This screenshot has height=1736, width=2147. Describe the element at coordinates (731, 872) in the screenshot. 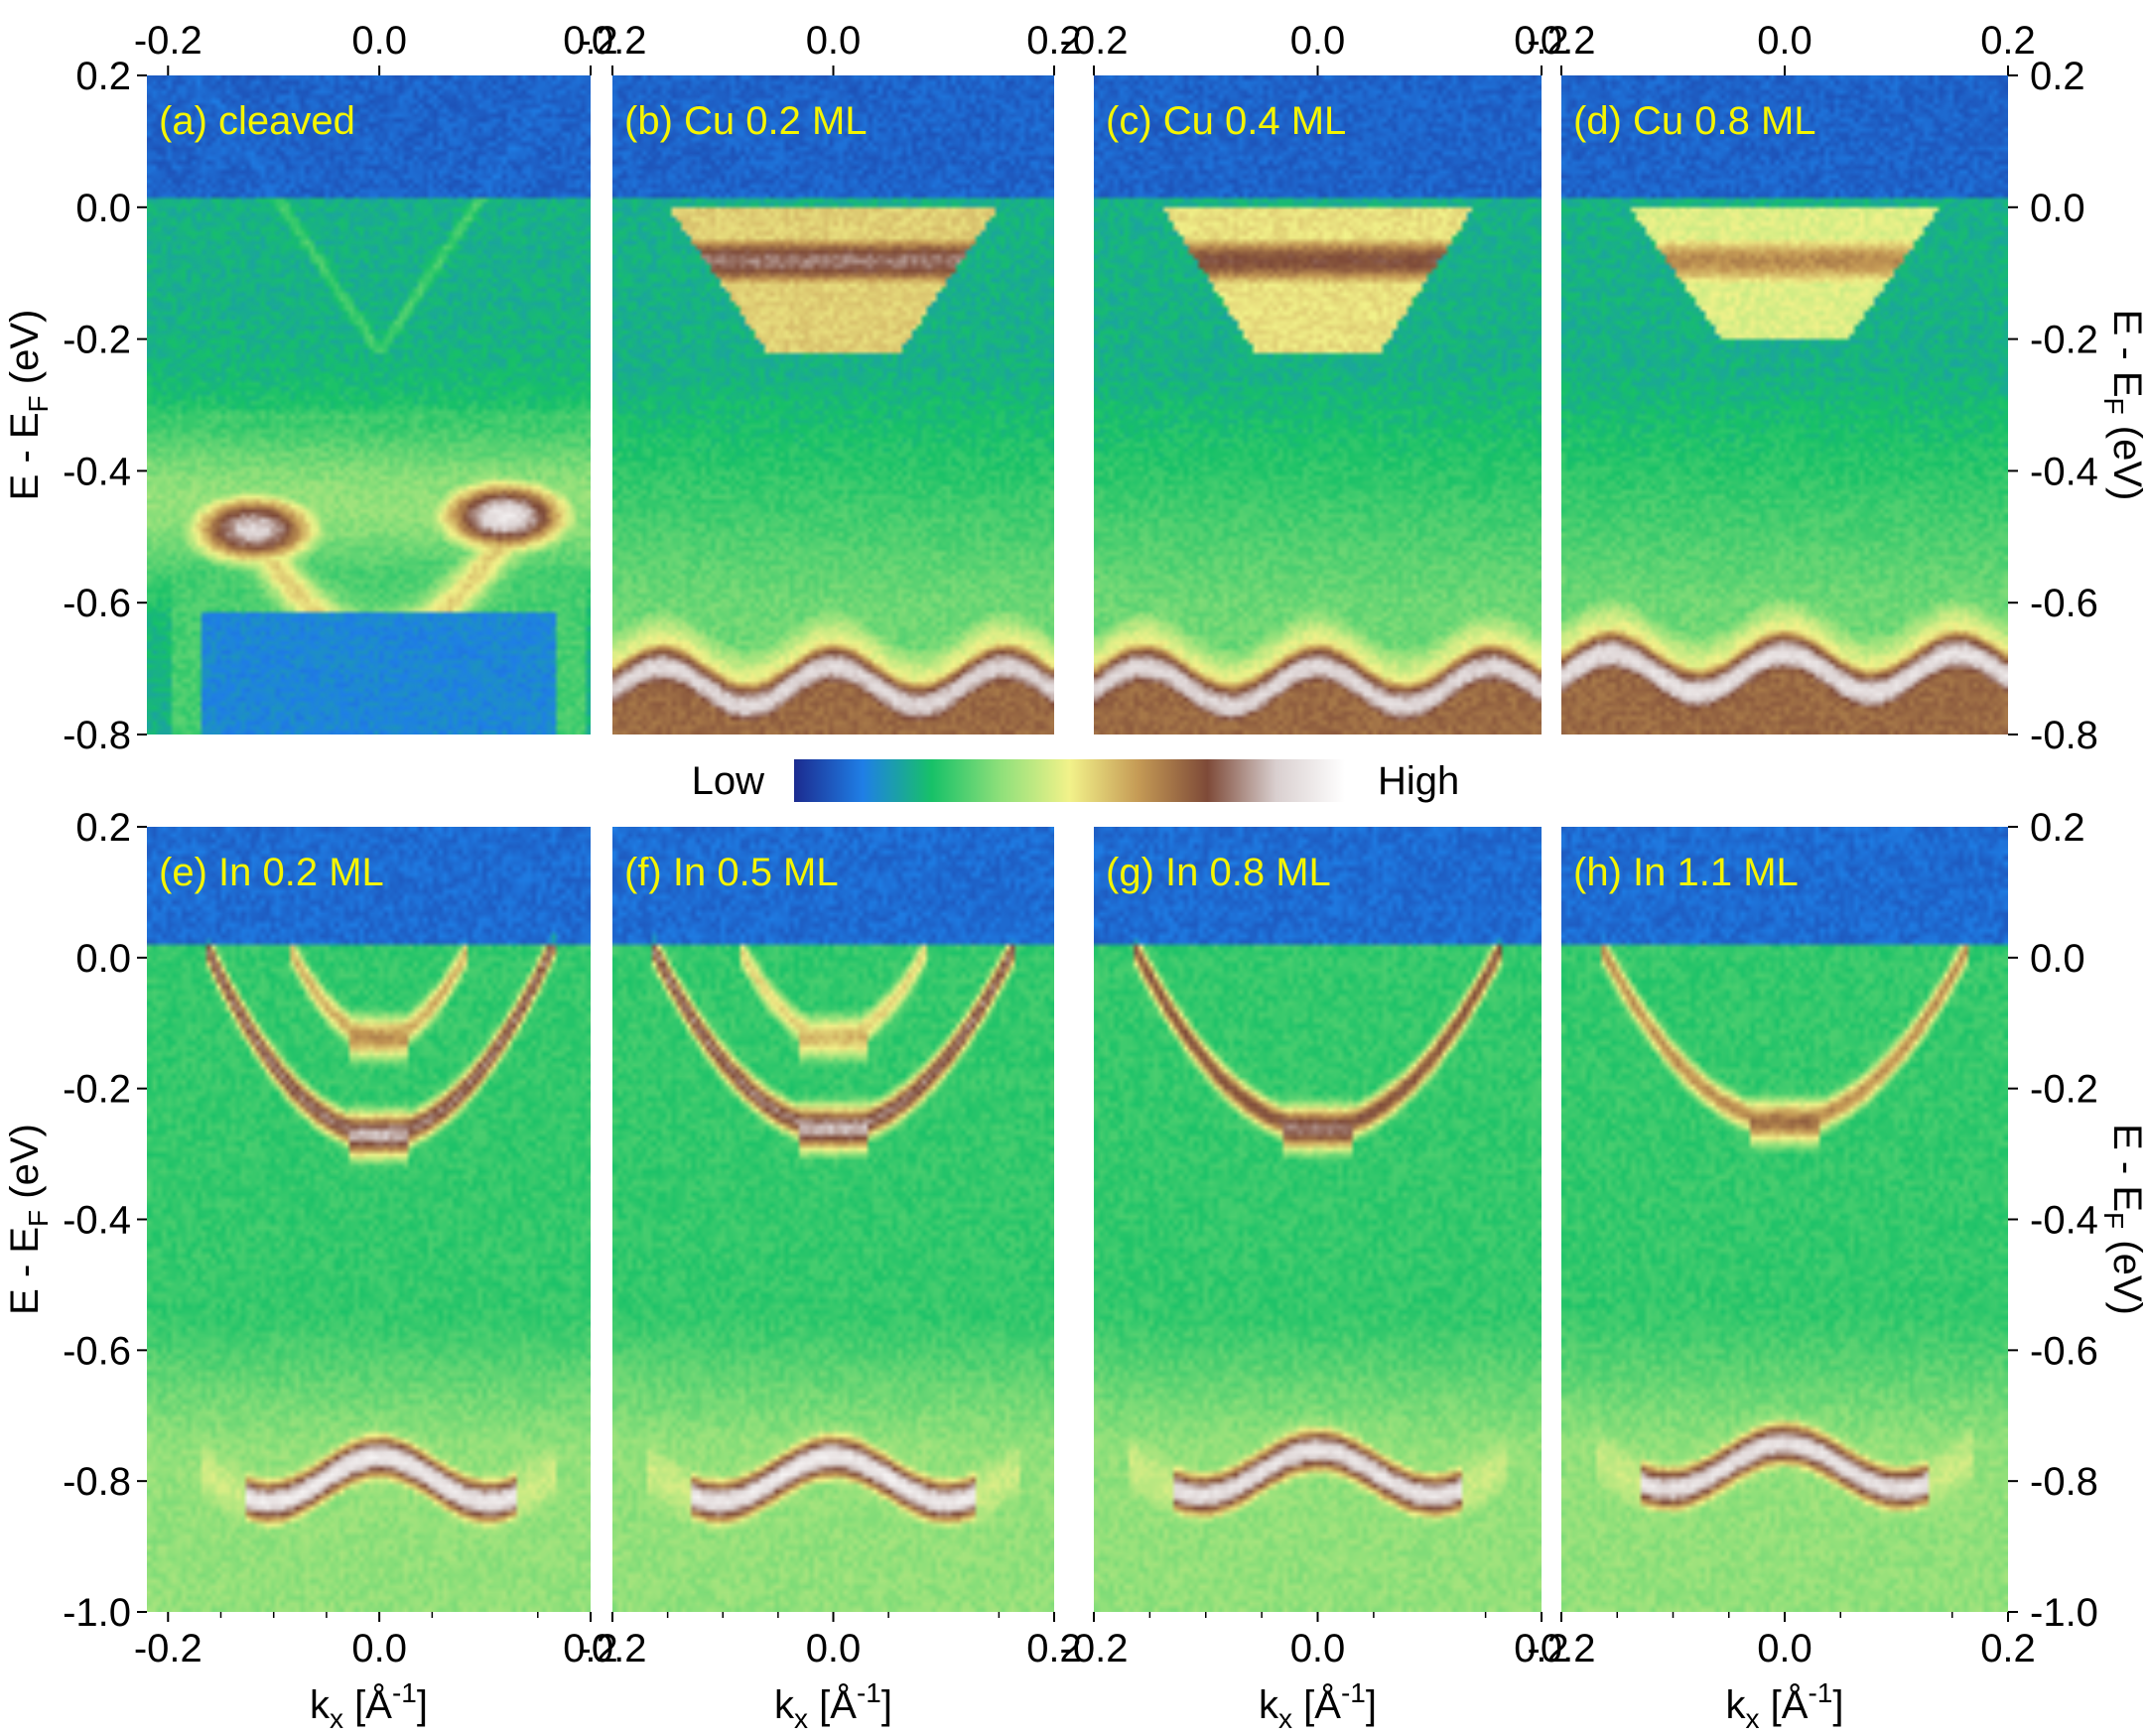

I see `panel-title: (f) In 0.5 ML` at that location.